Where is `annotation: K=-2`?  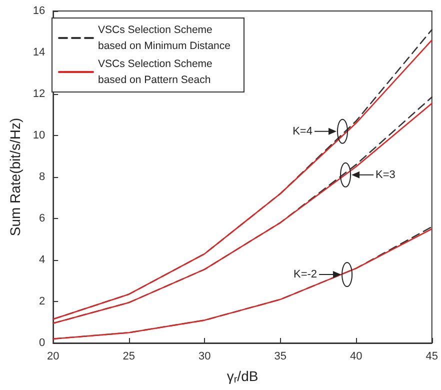
annotation: K=-2 is located at coordinates (305, 274).